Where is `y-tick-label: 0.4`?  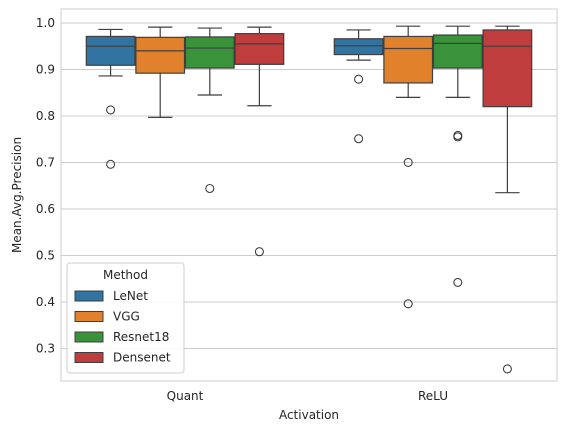 y-tick-label: 0.4 is located at coordinates (45, 302).